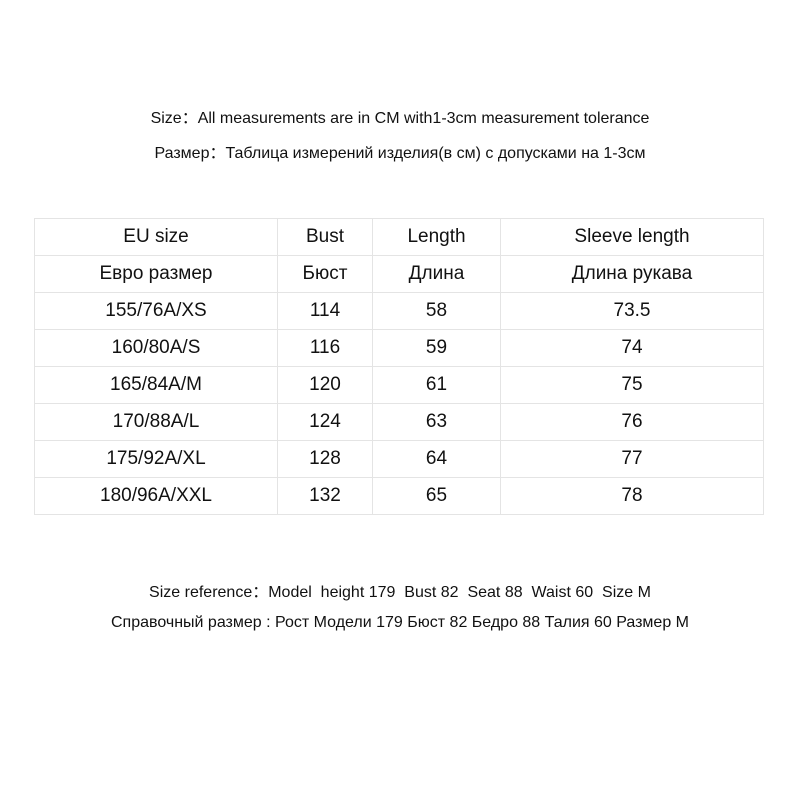 The image size is (800, 800). I want to click on table-cell: 132, so click(325, 496).